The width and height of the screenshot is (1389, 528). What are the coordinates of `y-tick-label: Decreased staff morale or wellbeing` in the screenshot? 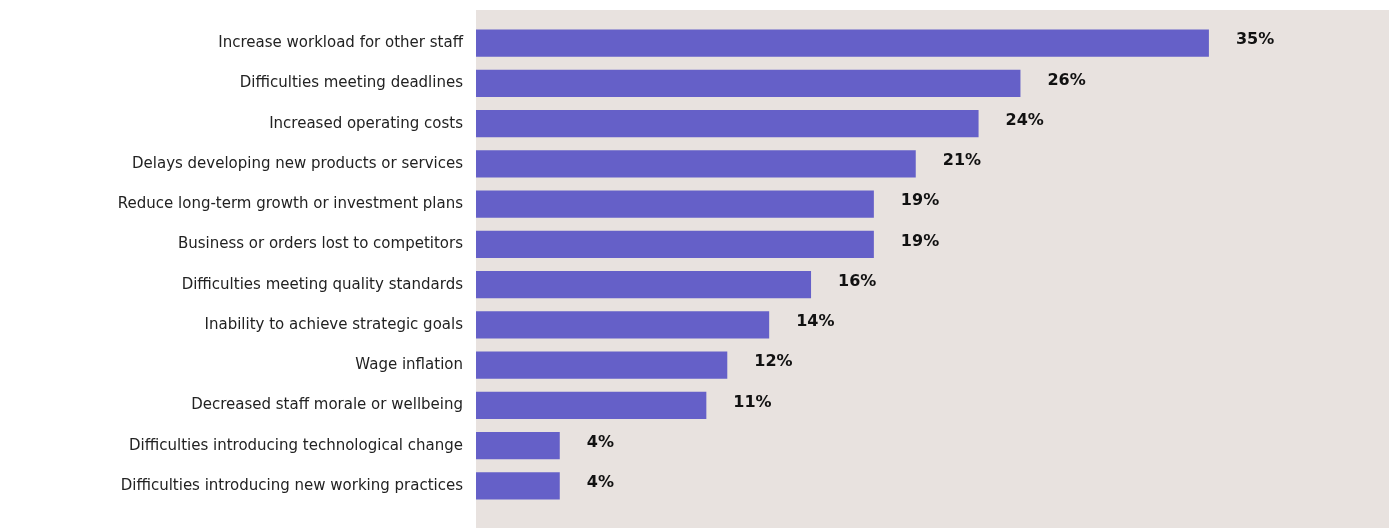 It's located at (327, 404).